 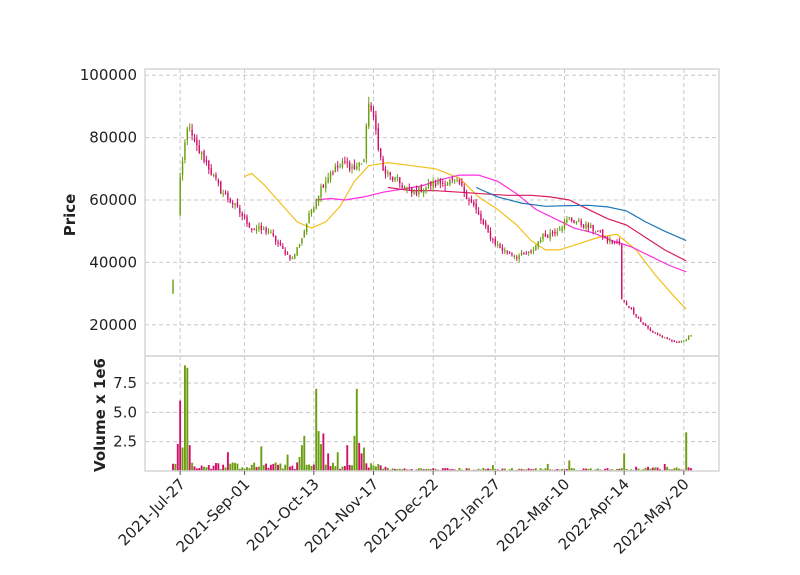 What do you see at coordinates (100, 415) in the screenshot?
I see `volume-axis-title: Volume x 1e6` at bounding box center [100, 415].